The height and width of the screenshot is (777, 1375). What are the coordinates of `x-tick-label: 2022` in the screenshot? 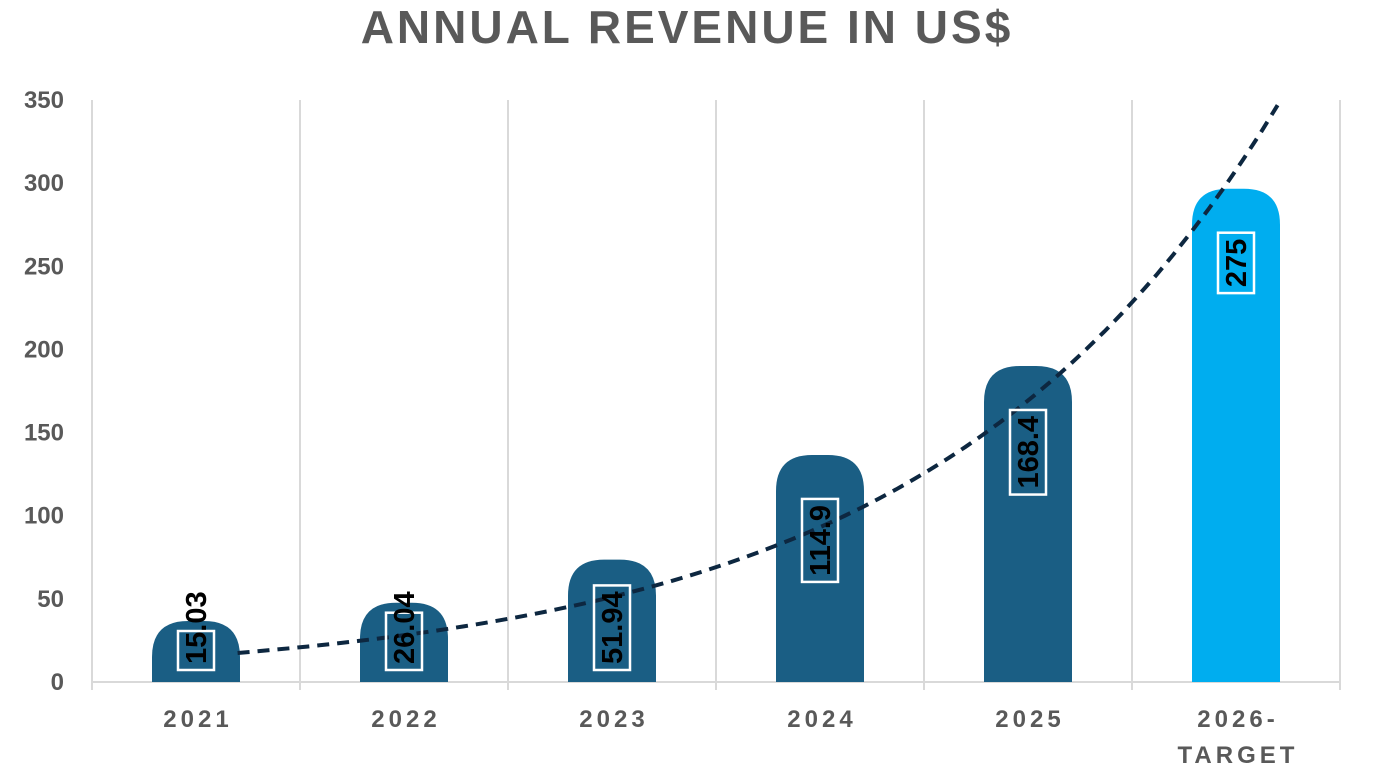 It's located at (405, 719).